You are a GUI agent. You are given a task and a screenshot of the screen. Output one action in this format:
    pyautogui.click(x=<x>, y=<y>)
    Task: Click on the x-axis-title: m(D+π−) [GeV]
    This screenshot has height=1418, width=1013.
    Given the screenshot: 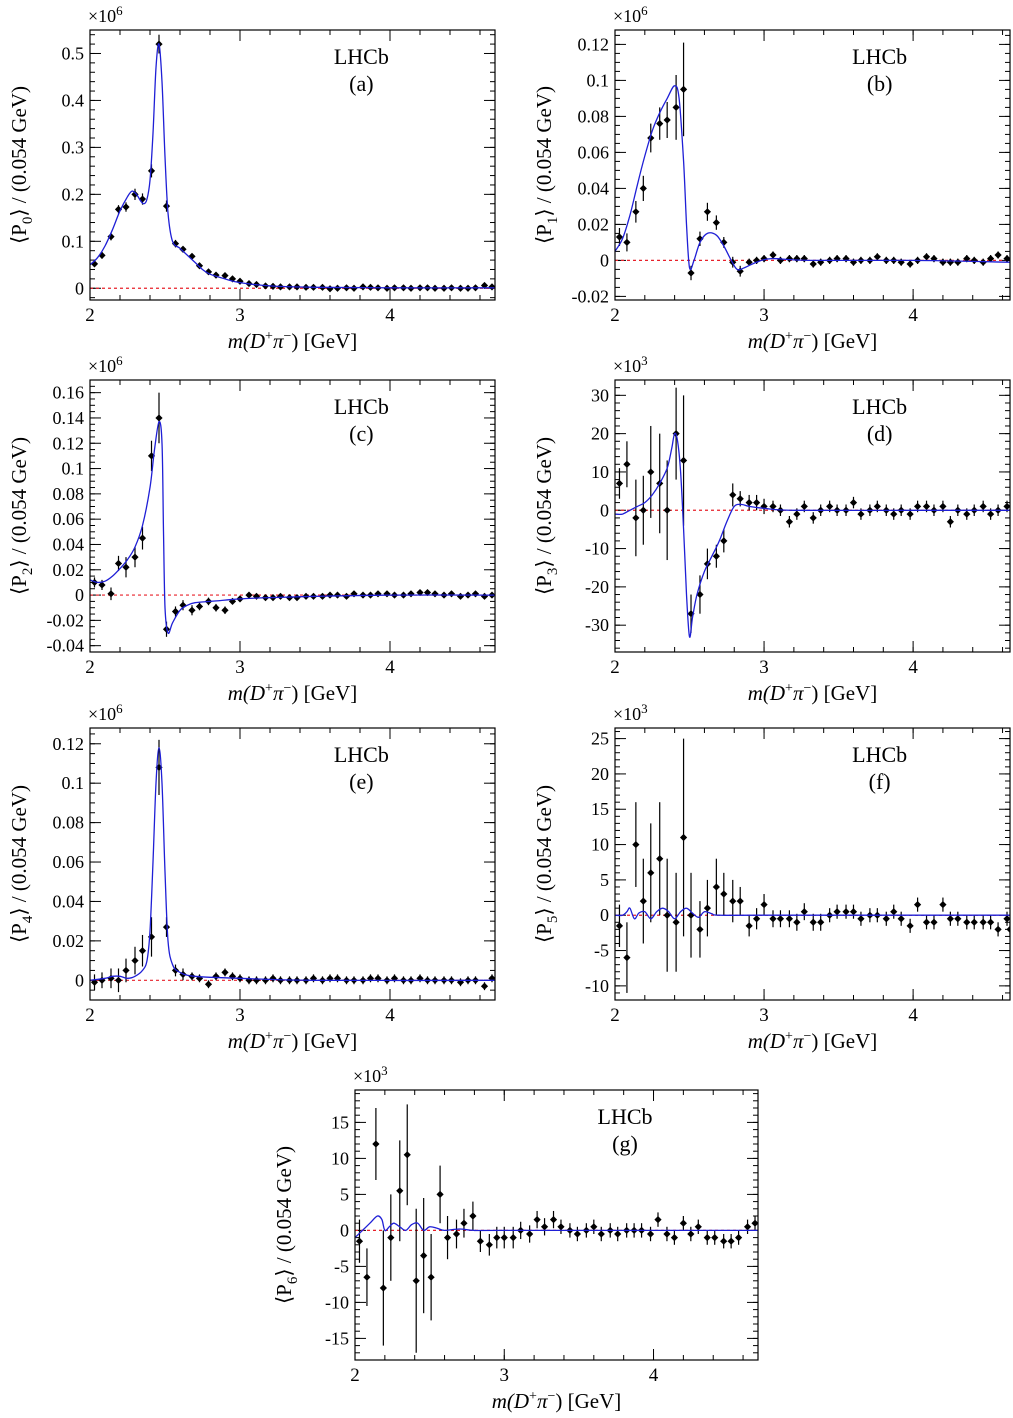 What is the action you would take?
    pyautogui.click(x=813, y=1041)
    